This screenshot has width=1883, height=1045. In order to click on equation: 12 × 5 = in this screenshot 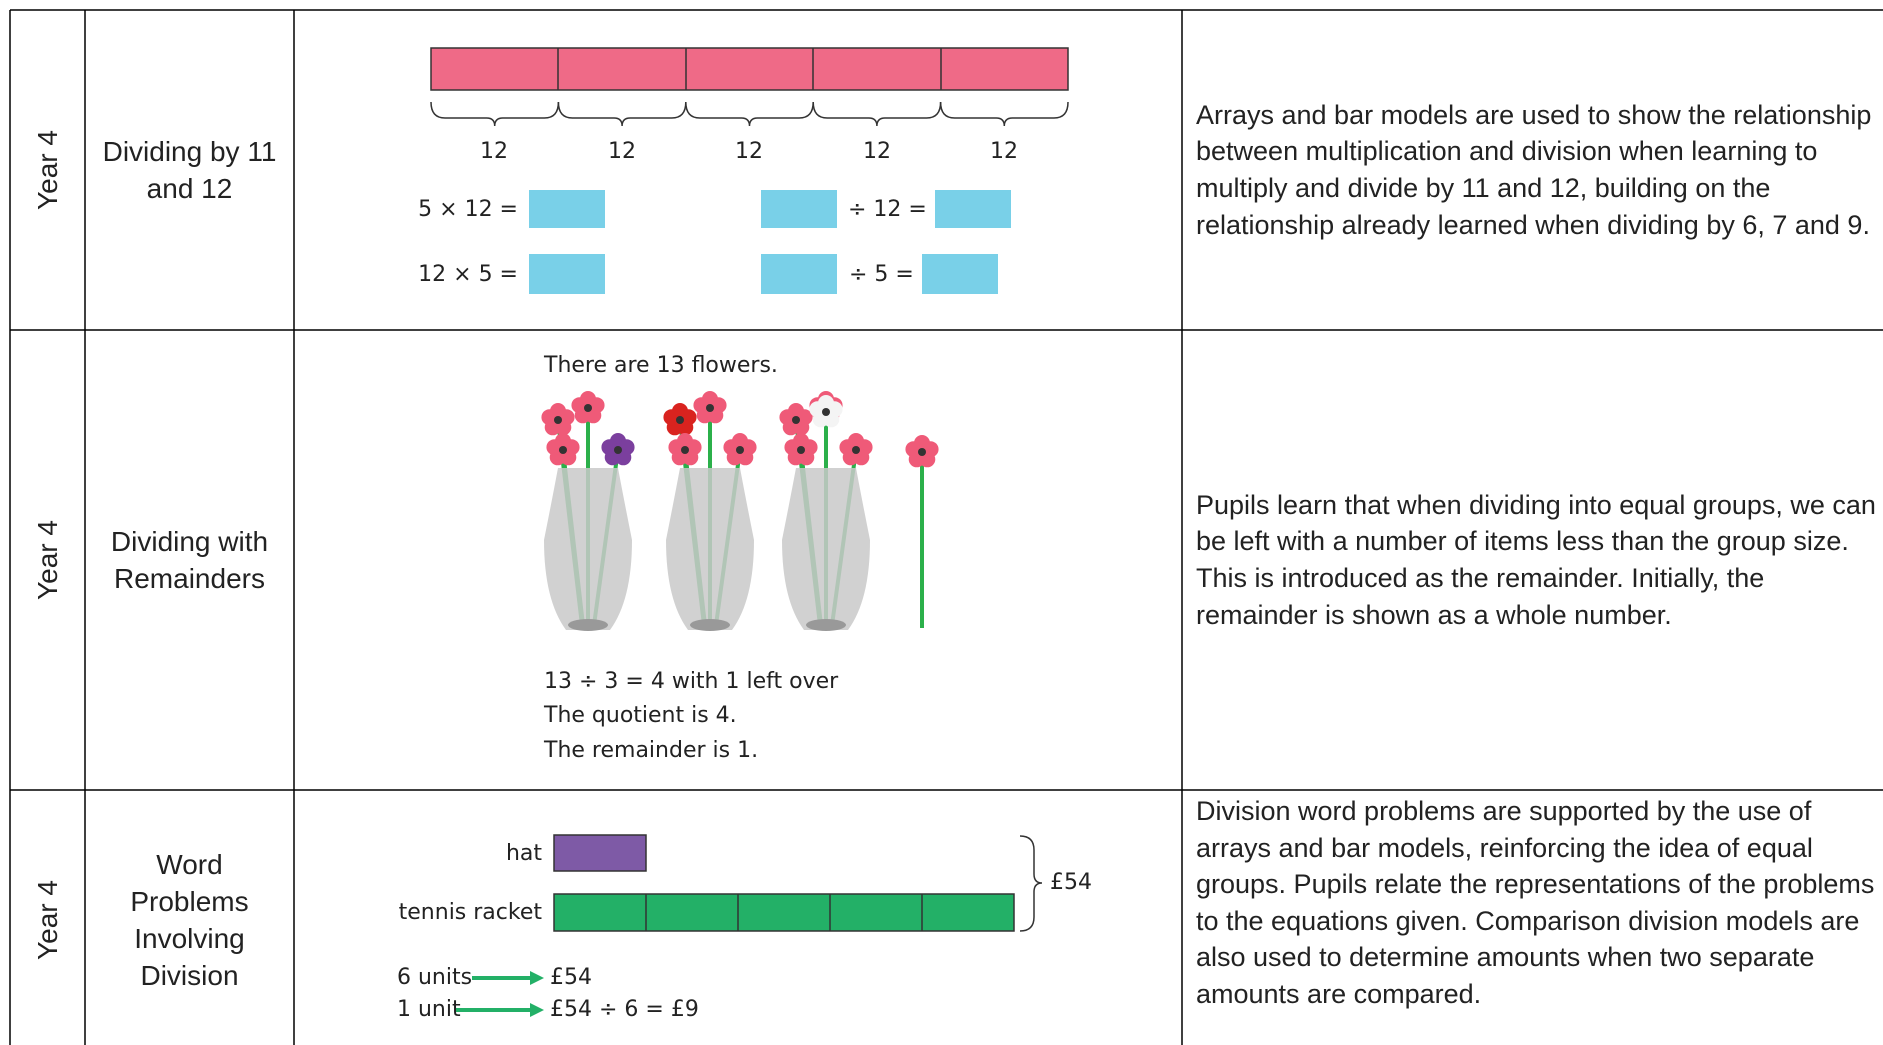, I will do `click(468, 274)`.